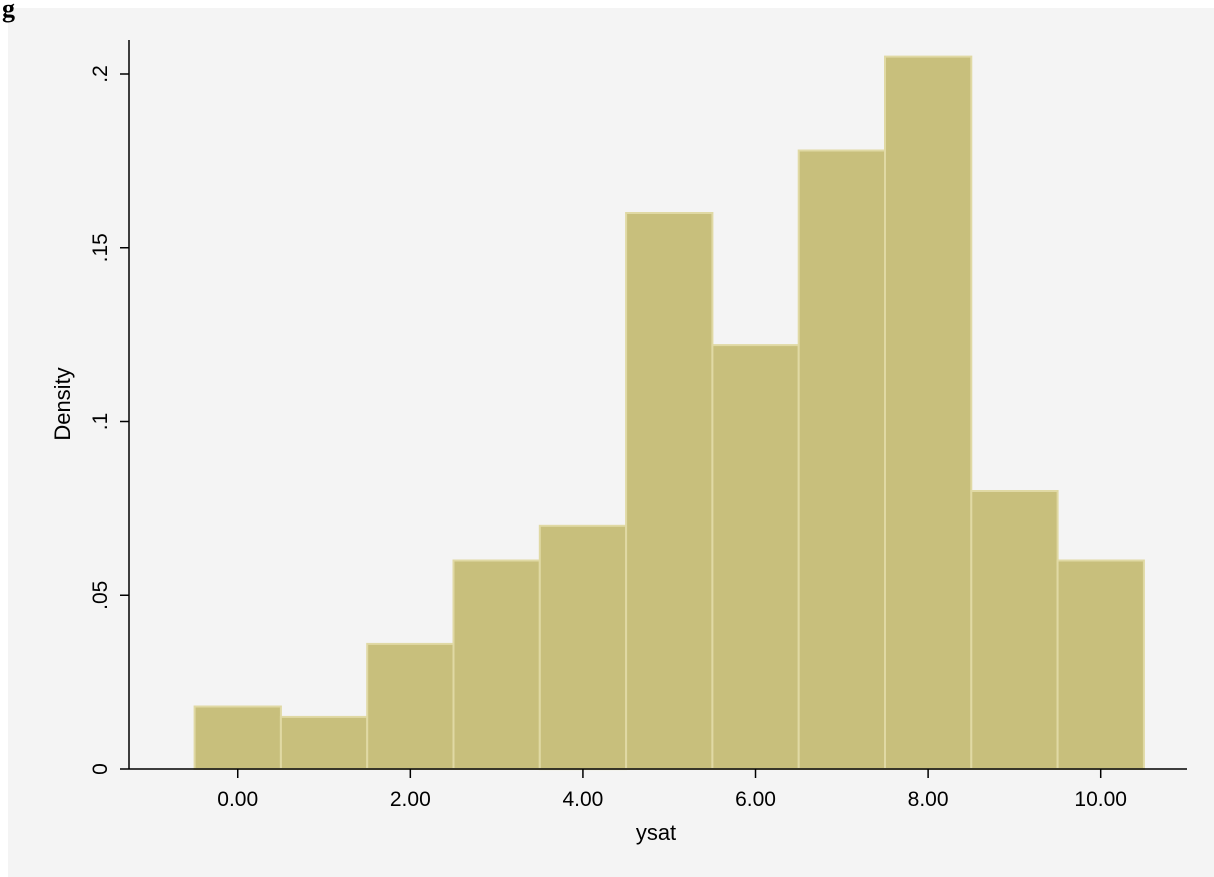  Describe the element at coordinates (582, 799) in the screenshot. I see `x-tick-label: 4.00` at that location.